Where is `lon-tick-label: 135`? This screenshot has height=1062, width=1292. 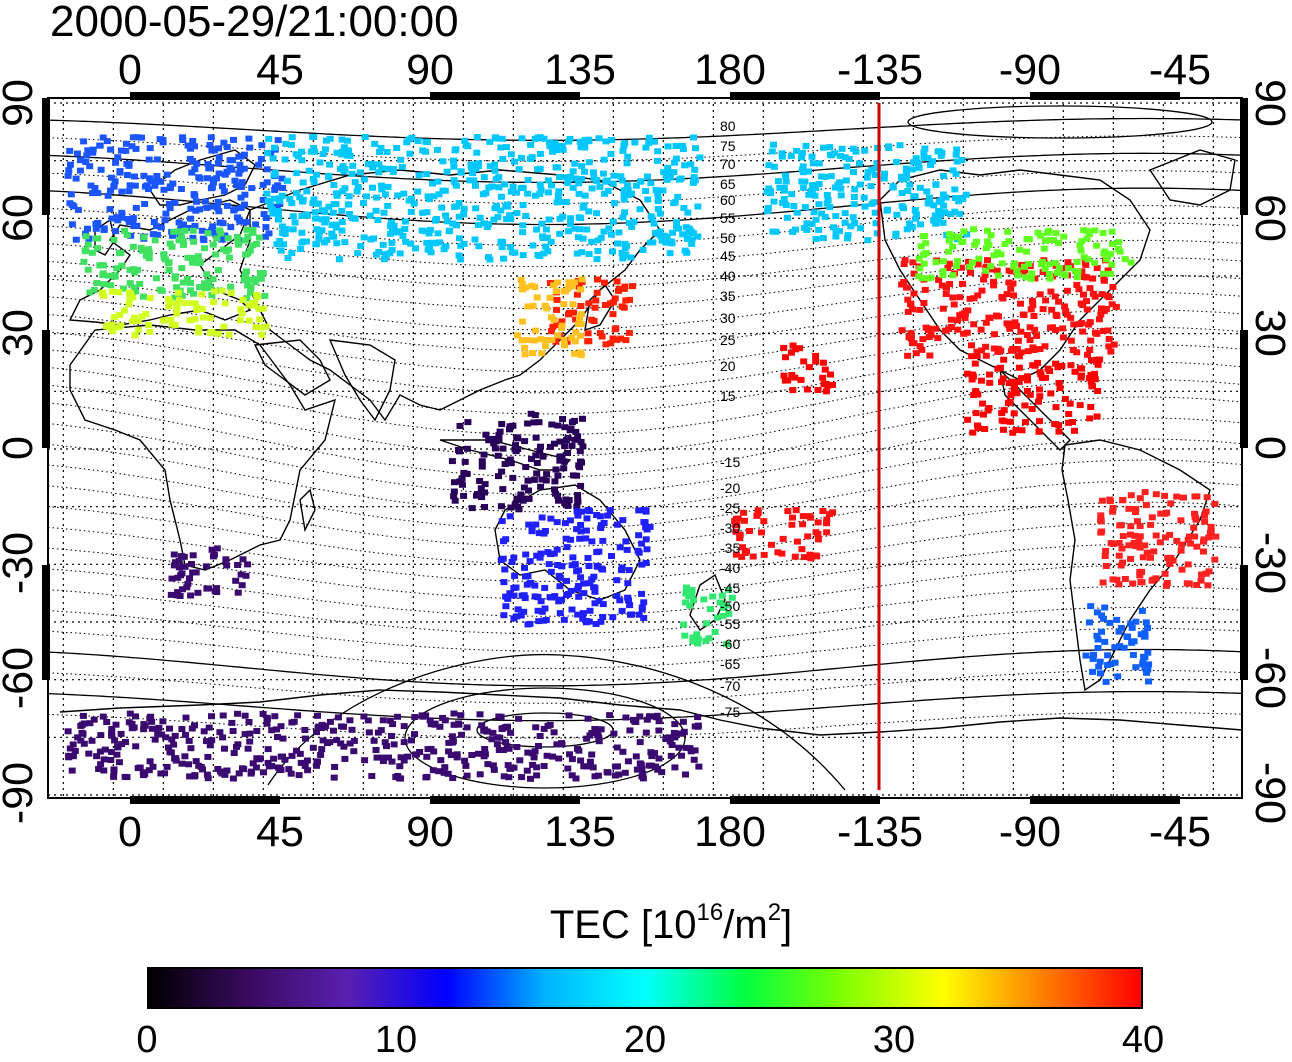
lon-tick-label: 135 is located at coordinates (580, 832).